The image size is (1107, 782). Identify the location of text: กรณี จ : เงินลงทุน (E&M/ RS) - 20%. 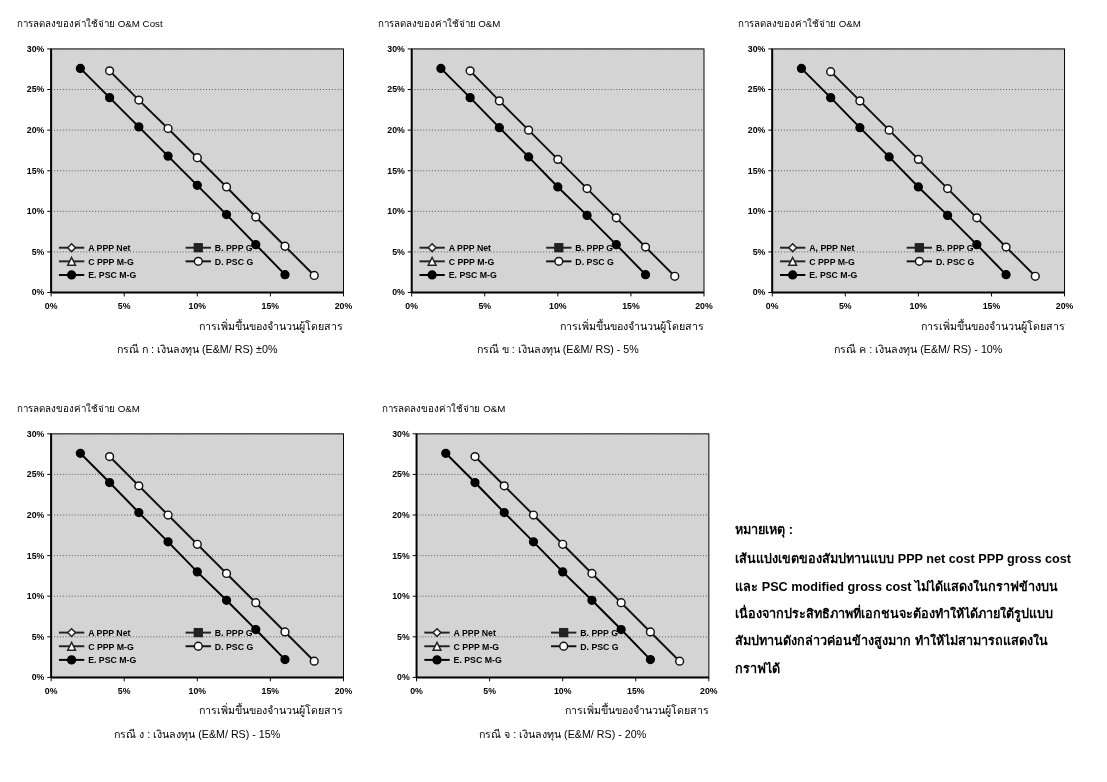
(563, 734).